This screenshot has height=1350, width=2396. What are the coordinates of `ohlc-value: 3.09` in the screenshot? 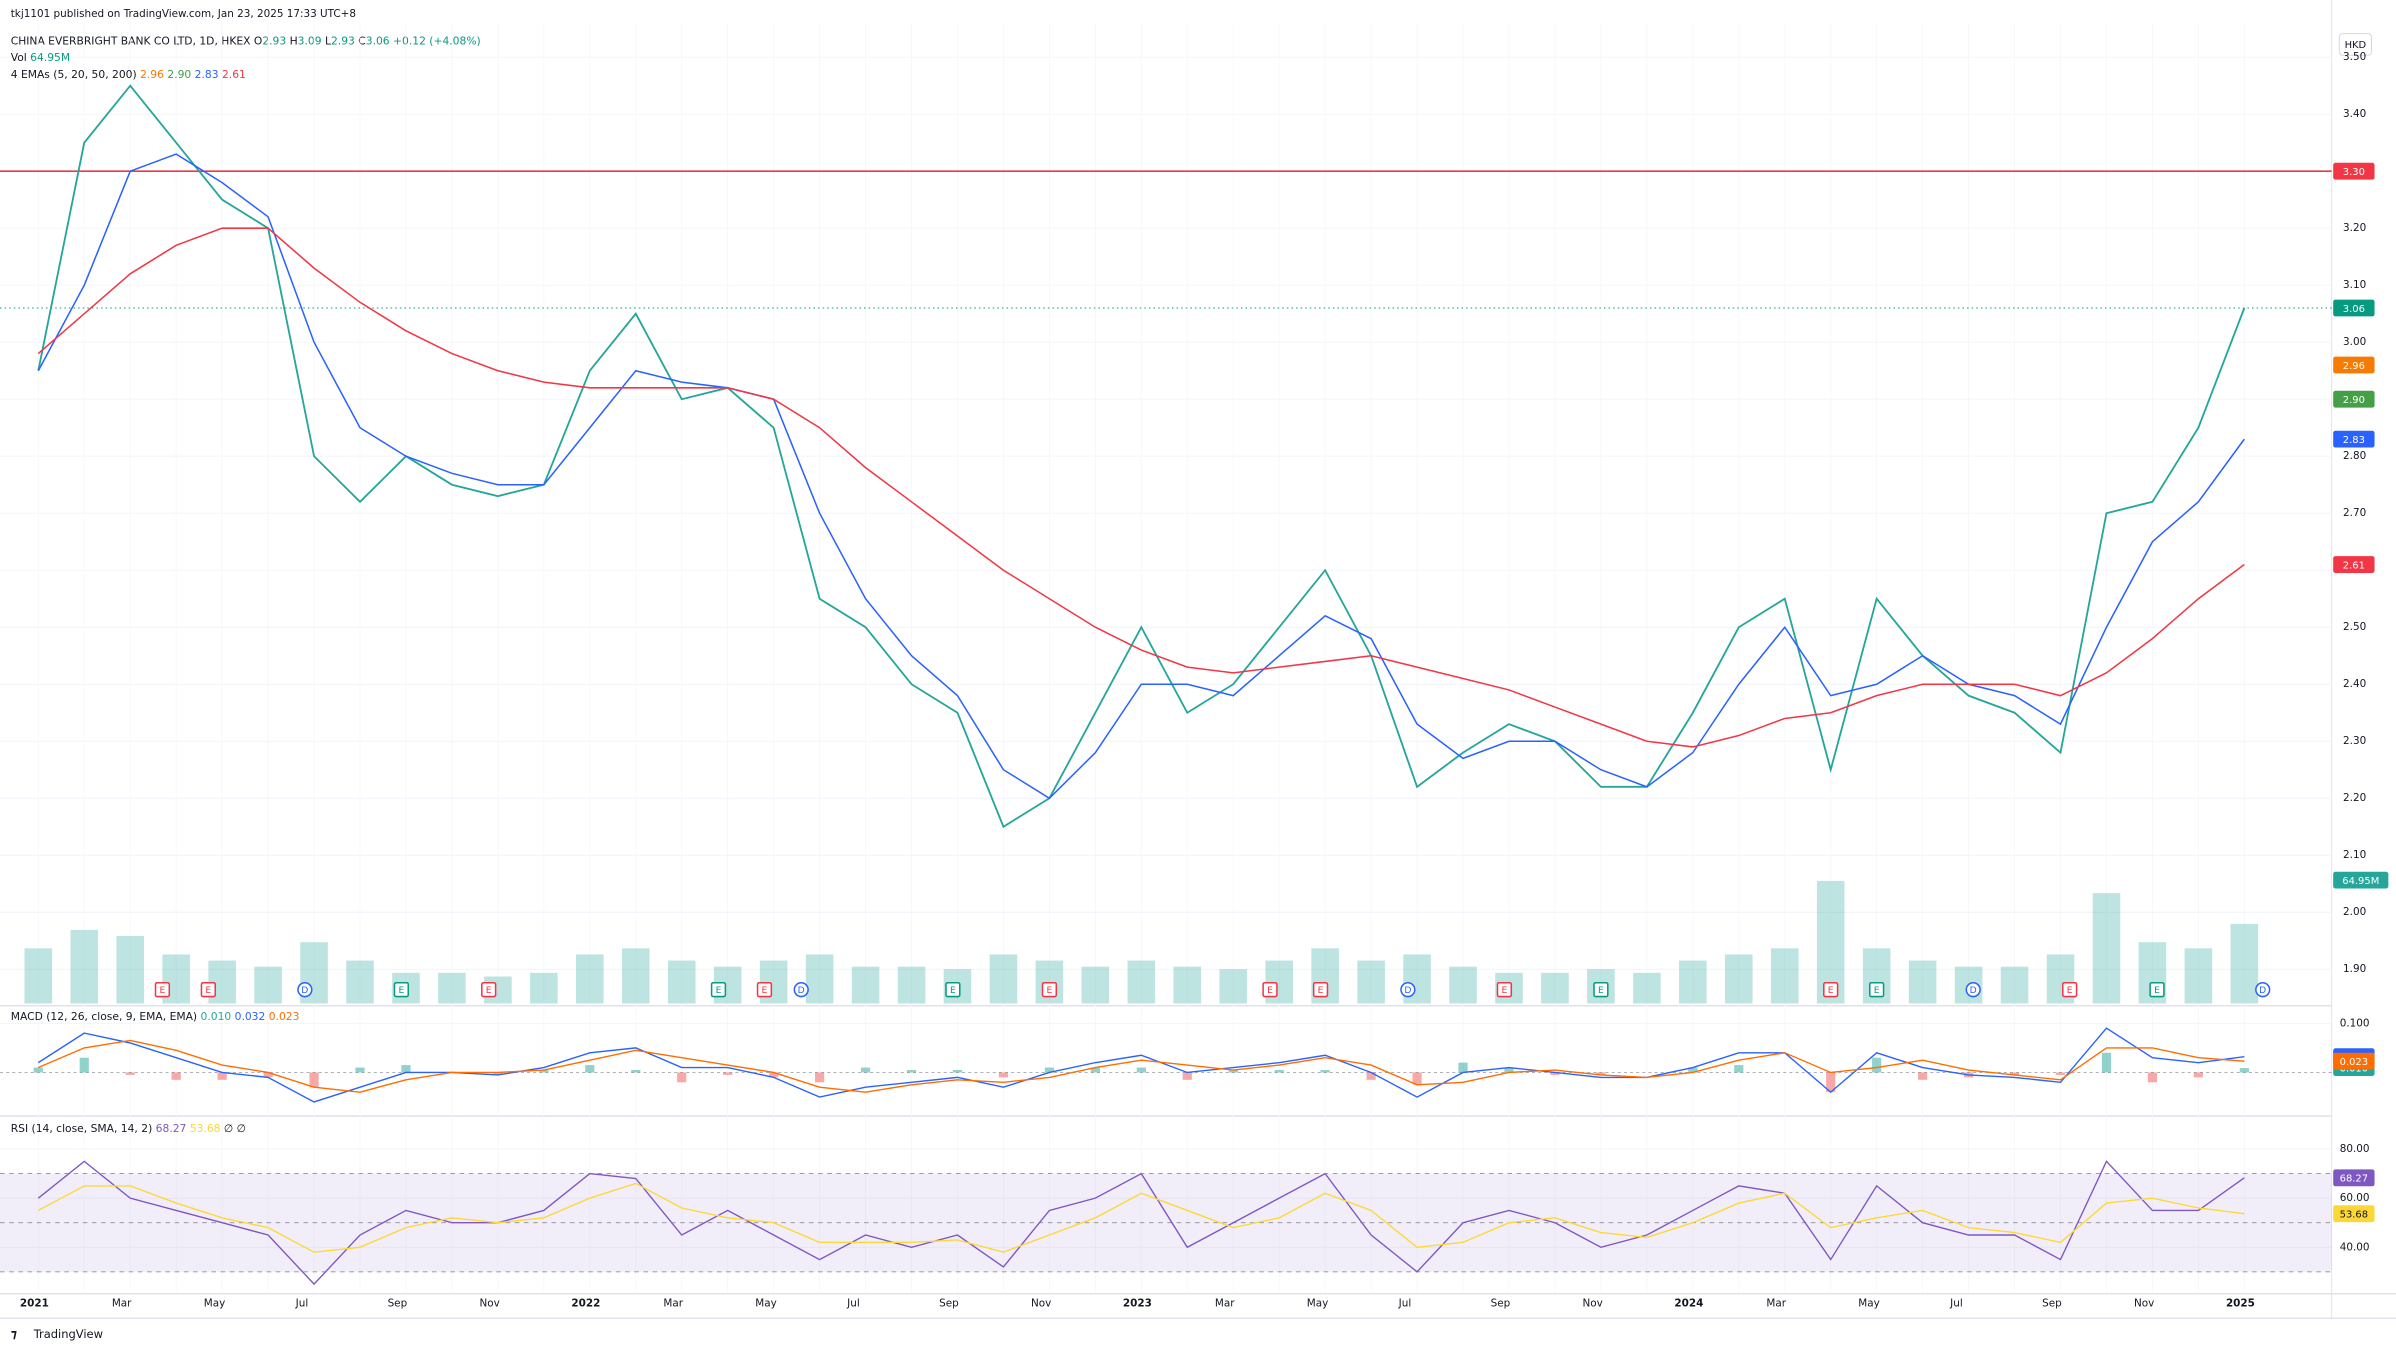 It's located at (310, 40).